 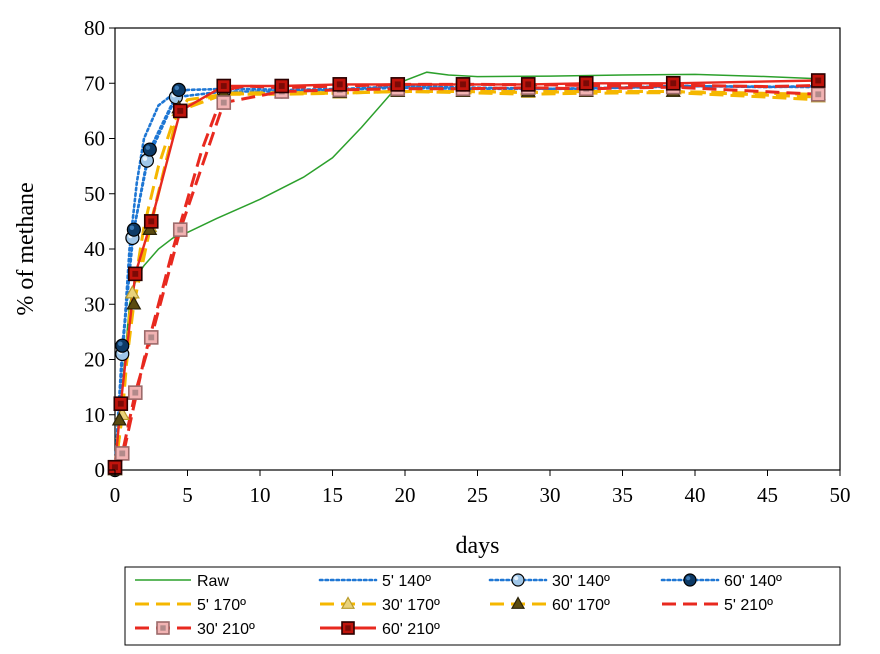 I want to click on x-tick-label-8: 40, so click(x=695, y=495).